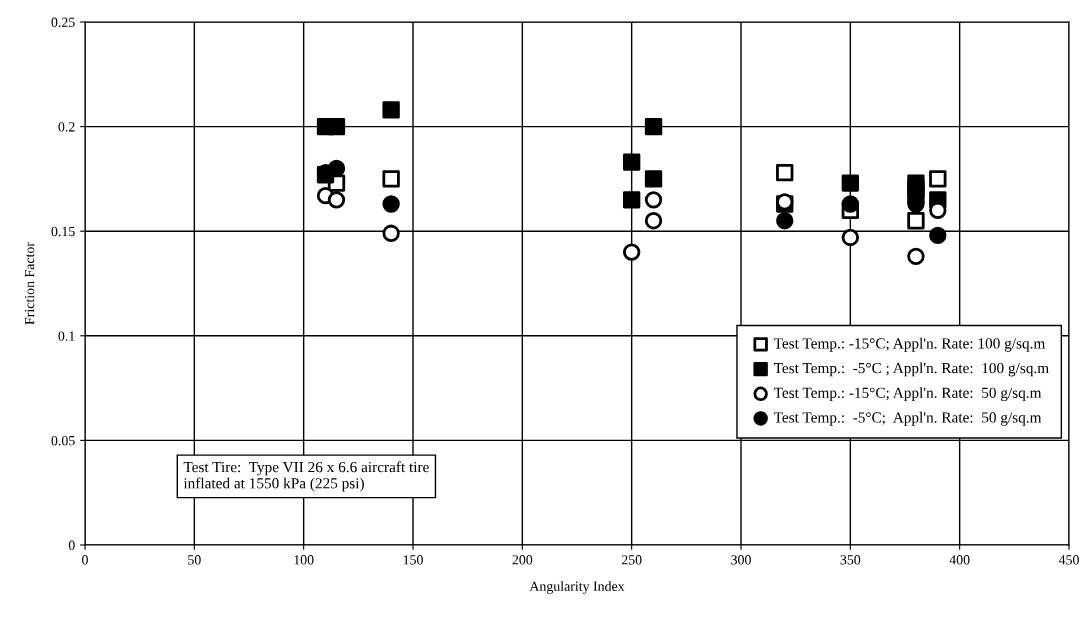 Image resolution: width=1089 pixels, height=622 pixels. What do you see at coordinates (66, 336) in the screenshot?
I see `y-tick-label: 0.1` at bounding box center [66, 336].